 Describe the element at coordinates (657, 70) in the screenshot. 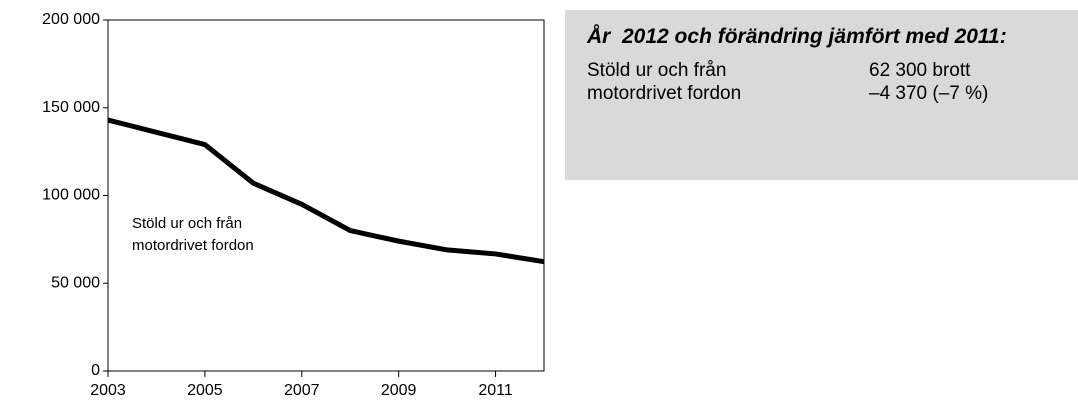

I see `row-label: Stöld ur och från` at that location.